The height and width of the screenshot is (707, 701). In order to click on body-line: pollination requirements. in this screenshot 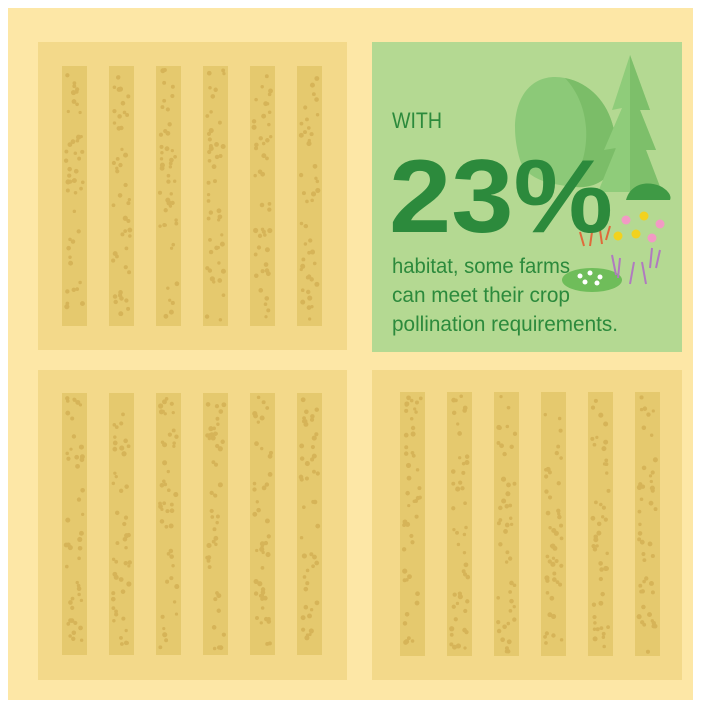, I will do `click(505, 324)`.